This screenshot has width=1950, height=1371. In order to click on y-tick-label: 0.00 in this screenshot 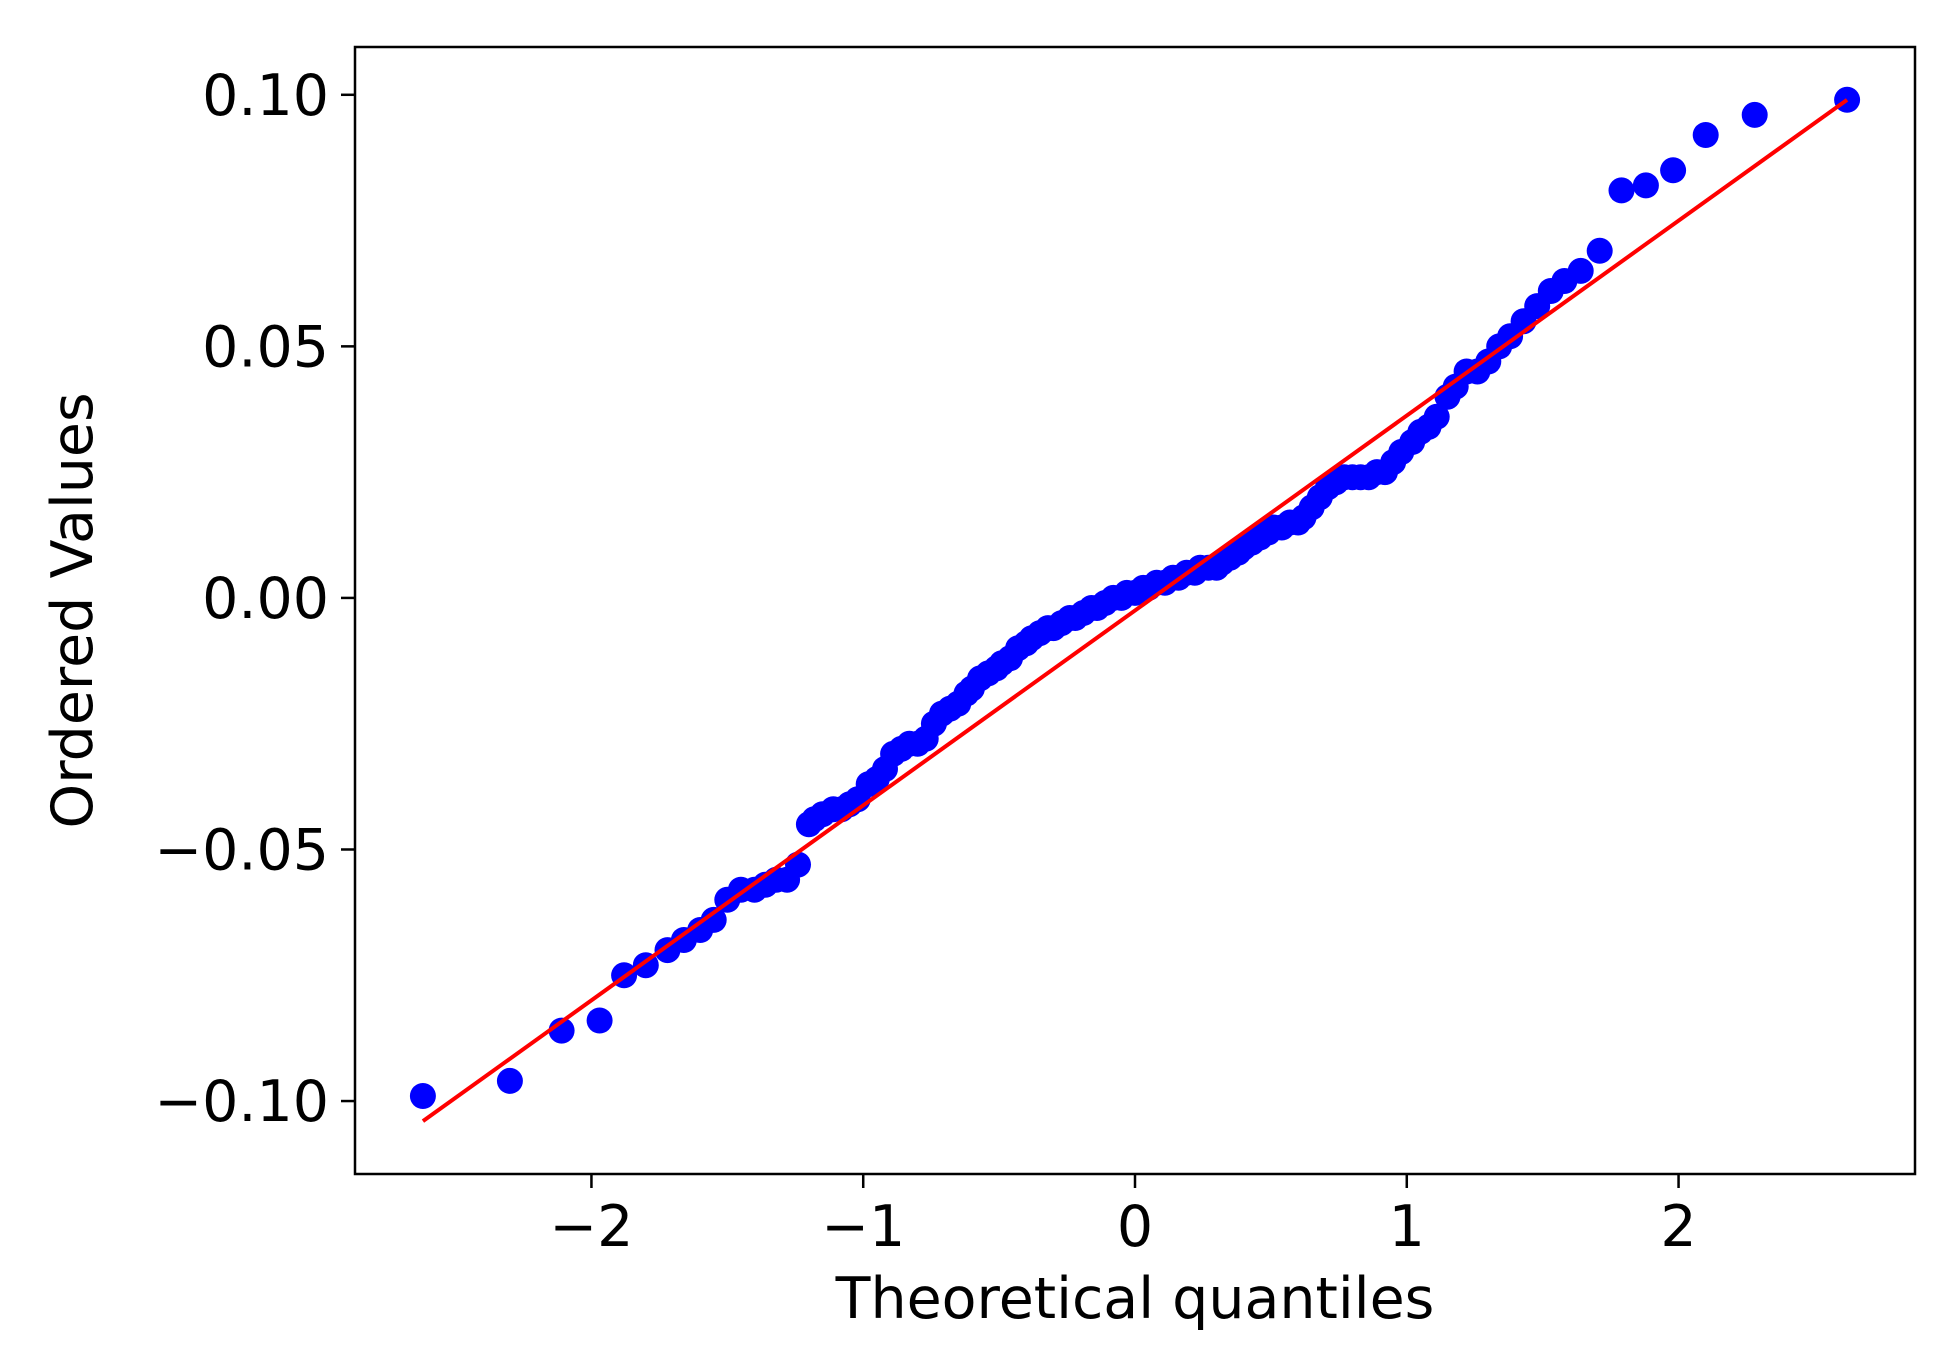, I will do `click(265, 599)`.